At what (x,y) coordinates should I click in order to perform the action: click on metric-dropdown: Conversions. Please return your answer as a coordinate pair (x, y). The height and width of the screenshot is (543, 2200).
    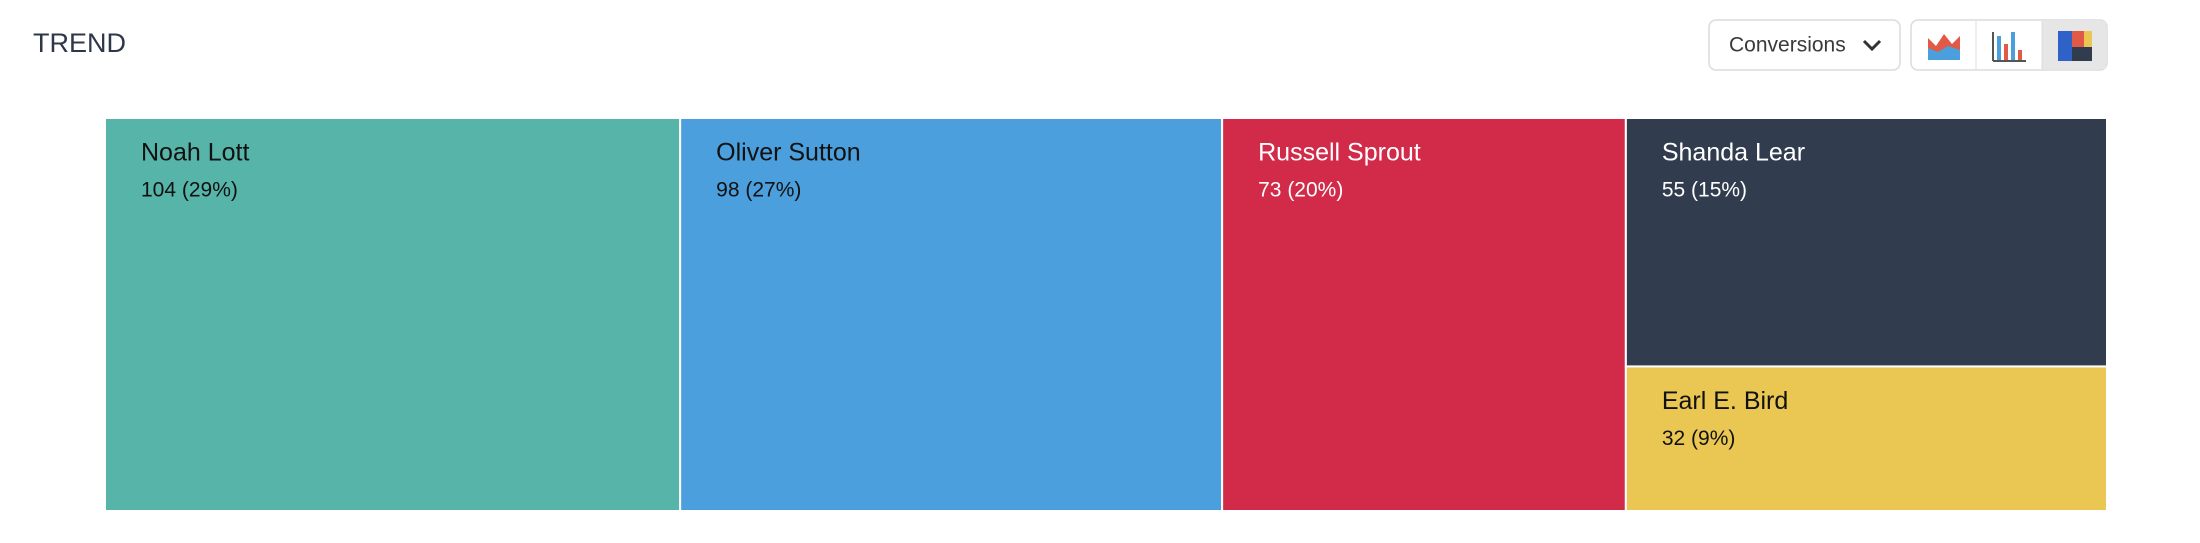
    Looking at the image, I should click on (1804, 45).